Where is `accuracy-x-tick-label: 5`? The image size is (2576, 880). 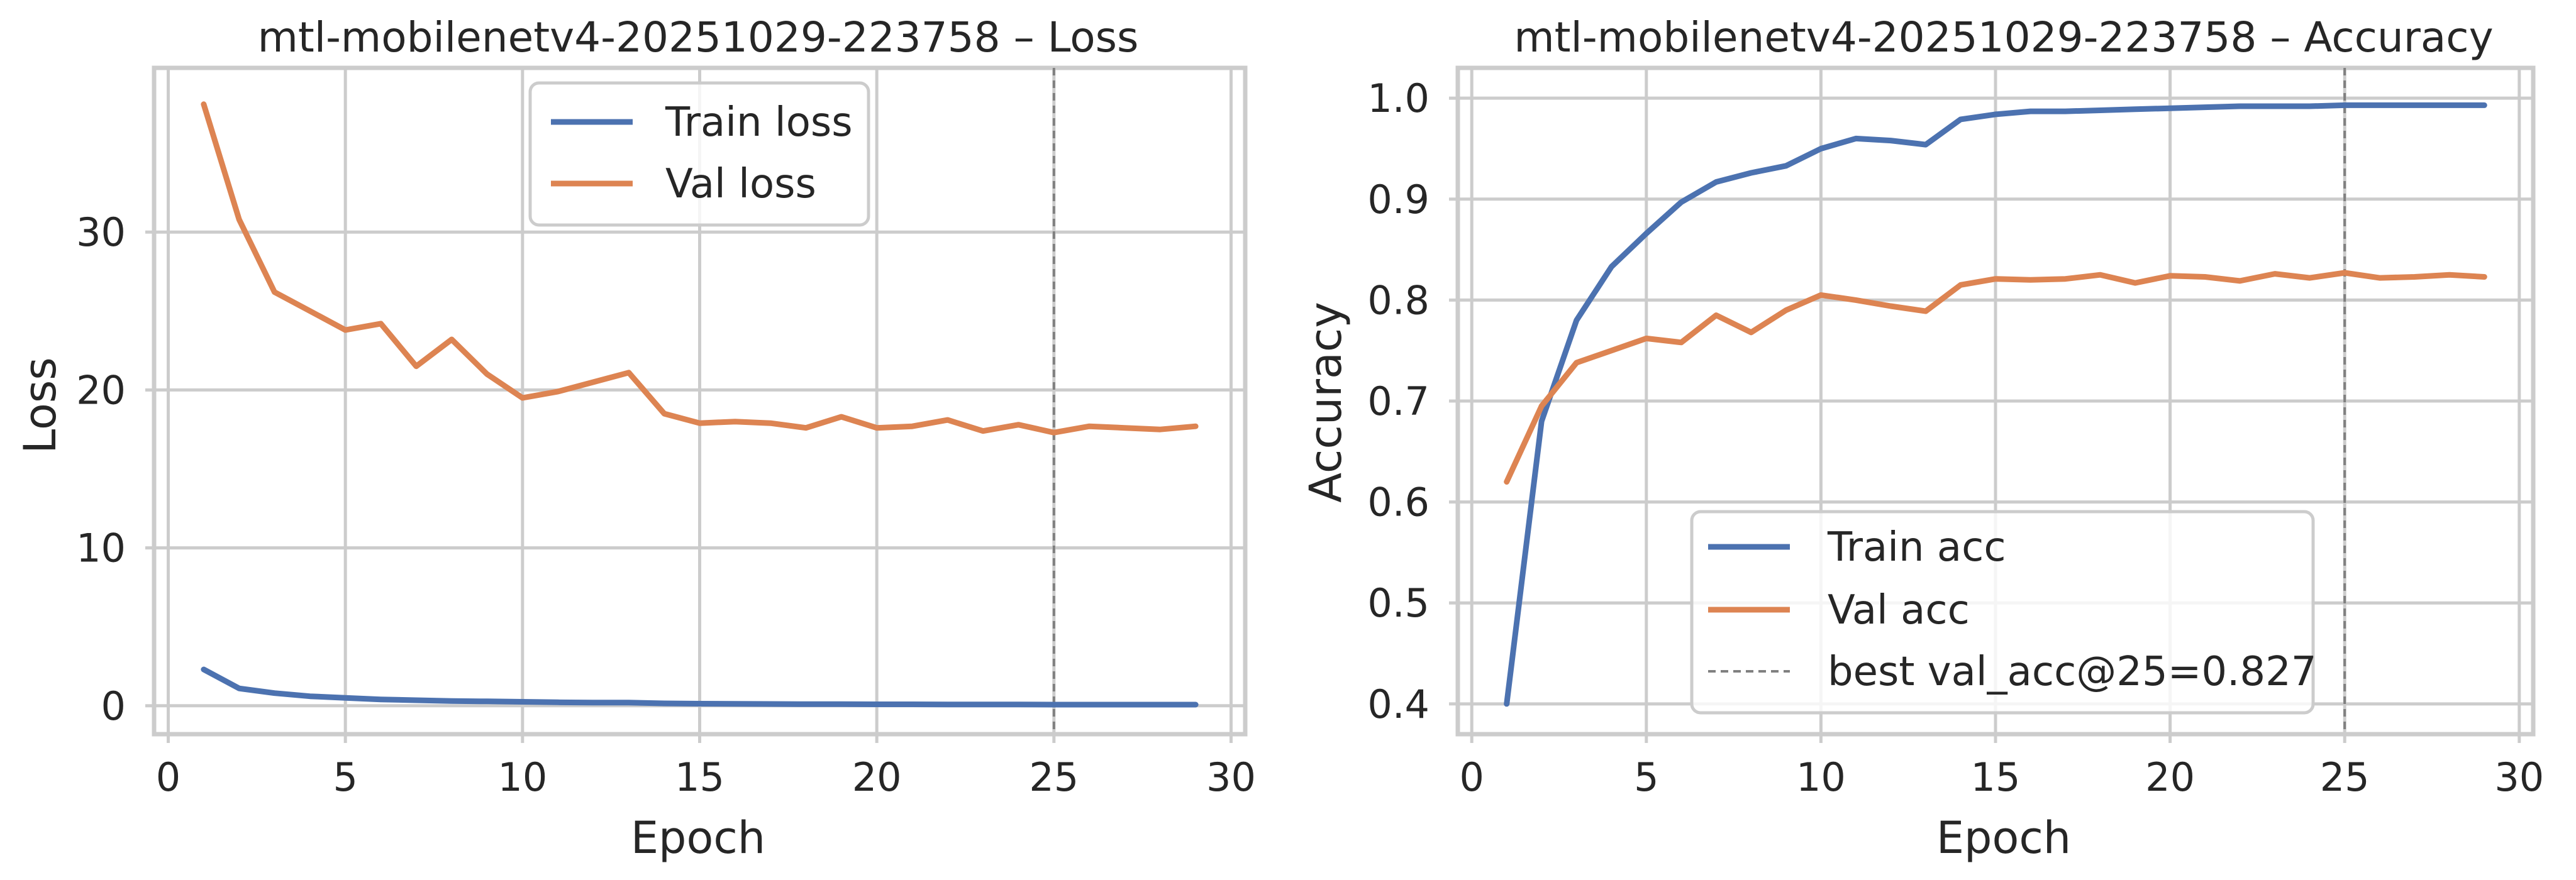
accuracy-x-tick-label: 5 is located at coordinates (1646, 777).